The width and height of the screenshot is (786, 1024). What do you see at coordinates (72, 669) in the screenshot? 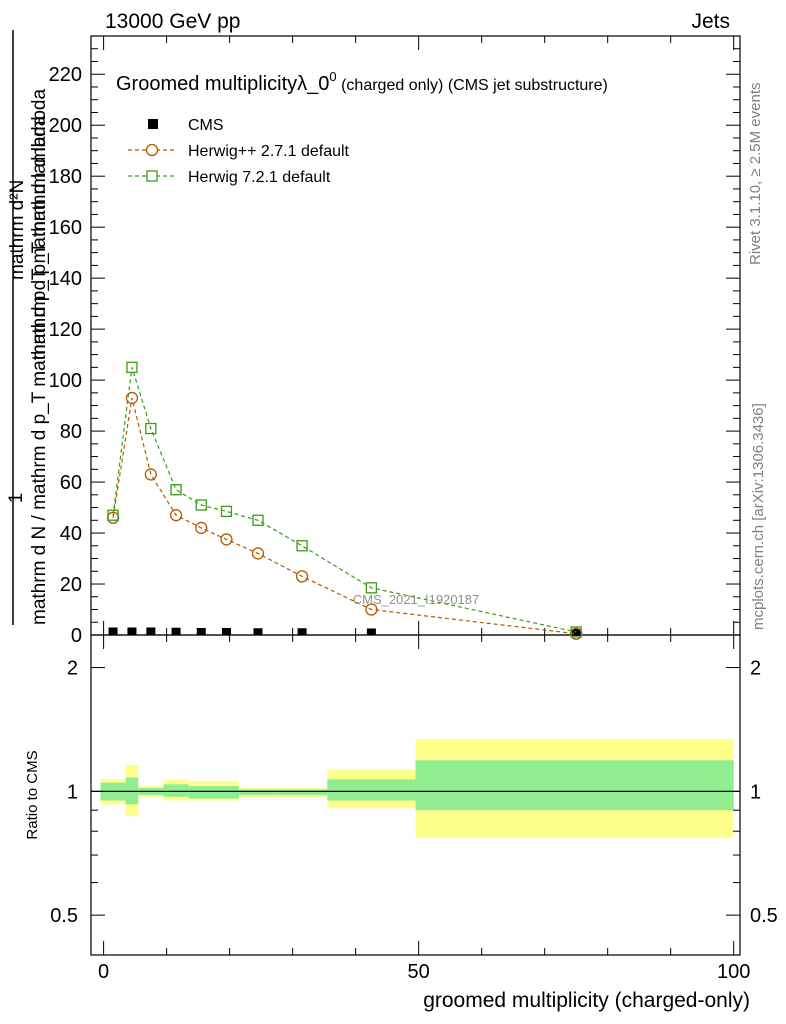
I see `ratio-ytick-label-left-2: 2` at bounding box center [72, 669].